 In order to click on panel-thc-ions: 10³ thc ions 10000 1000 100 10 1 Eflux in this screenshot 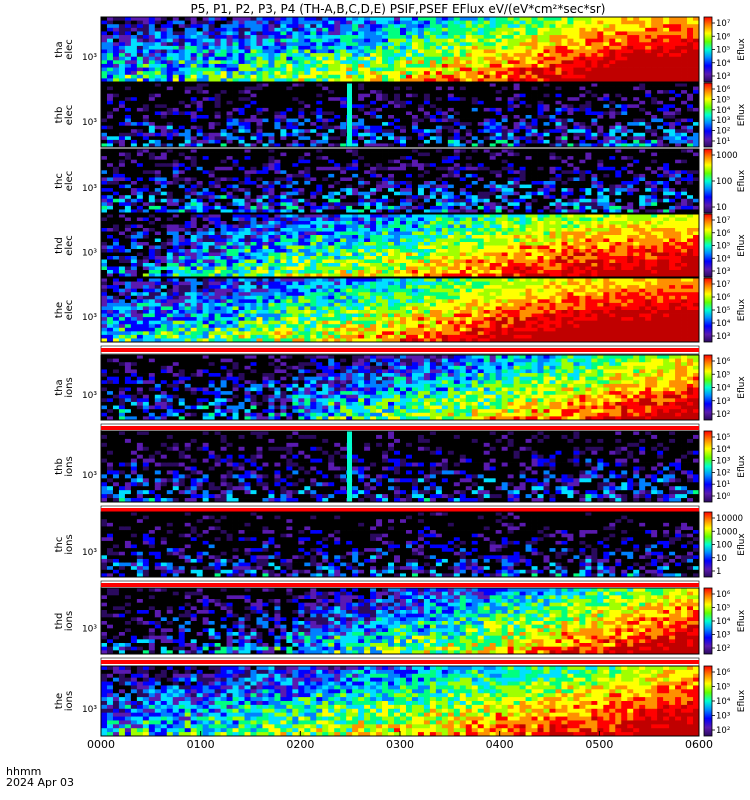, I will do `click(400, 550)`.